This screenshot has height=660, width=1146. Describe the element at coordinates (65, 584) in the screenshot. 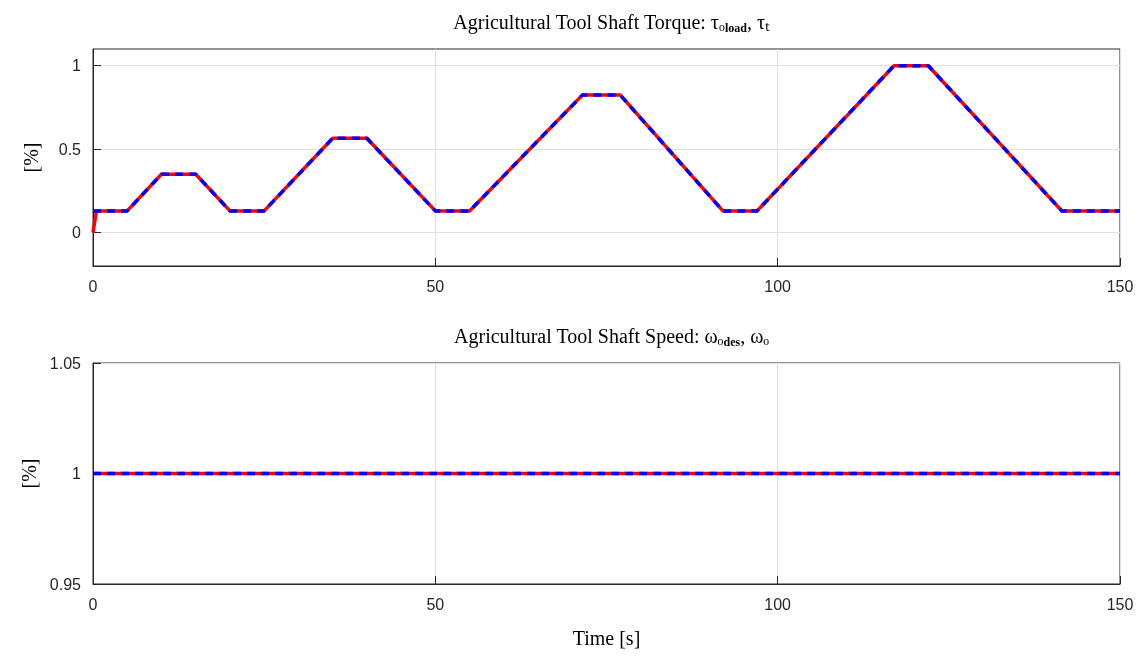

I see `y-tick-label: 0.95` at that location.